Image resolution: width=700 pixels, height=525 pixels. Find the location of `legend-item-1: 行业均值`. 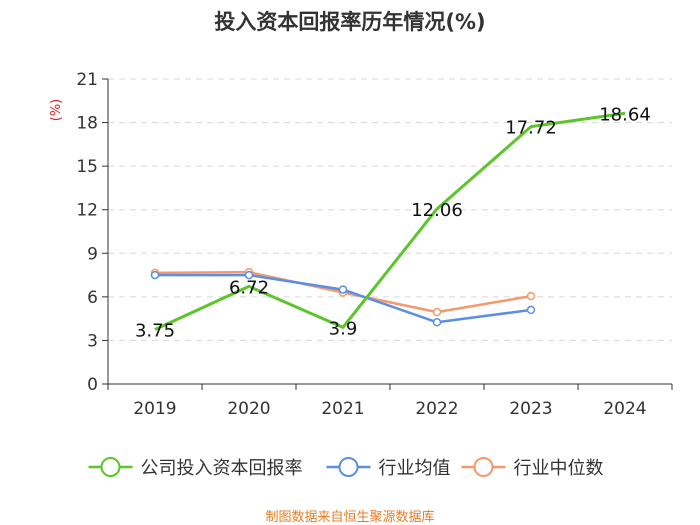

legend-item-1: 行业均值 is located at coordinates (388, 468).